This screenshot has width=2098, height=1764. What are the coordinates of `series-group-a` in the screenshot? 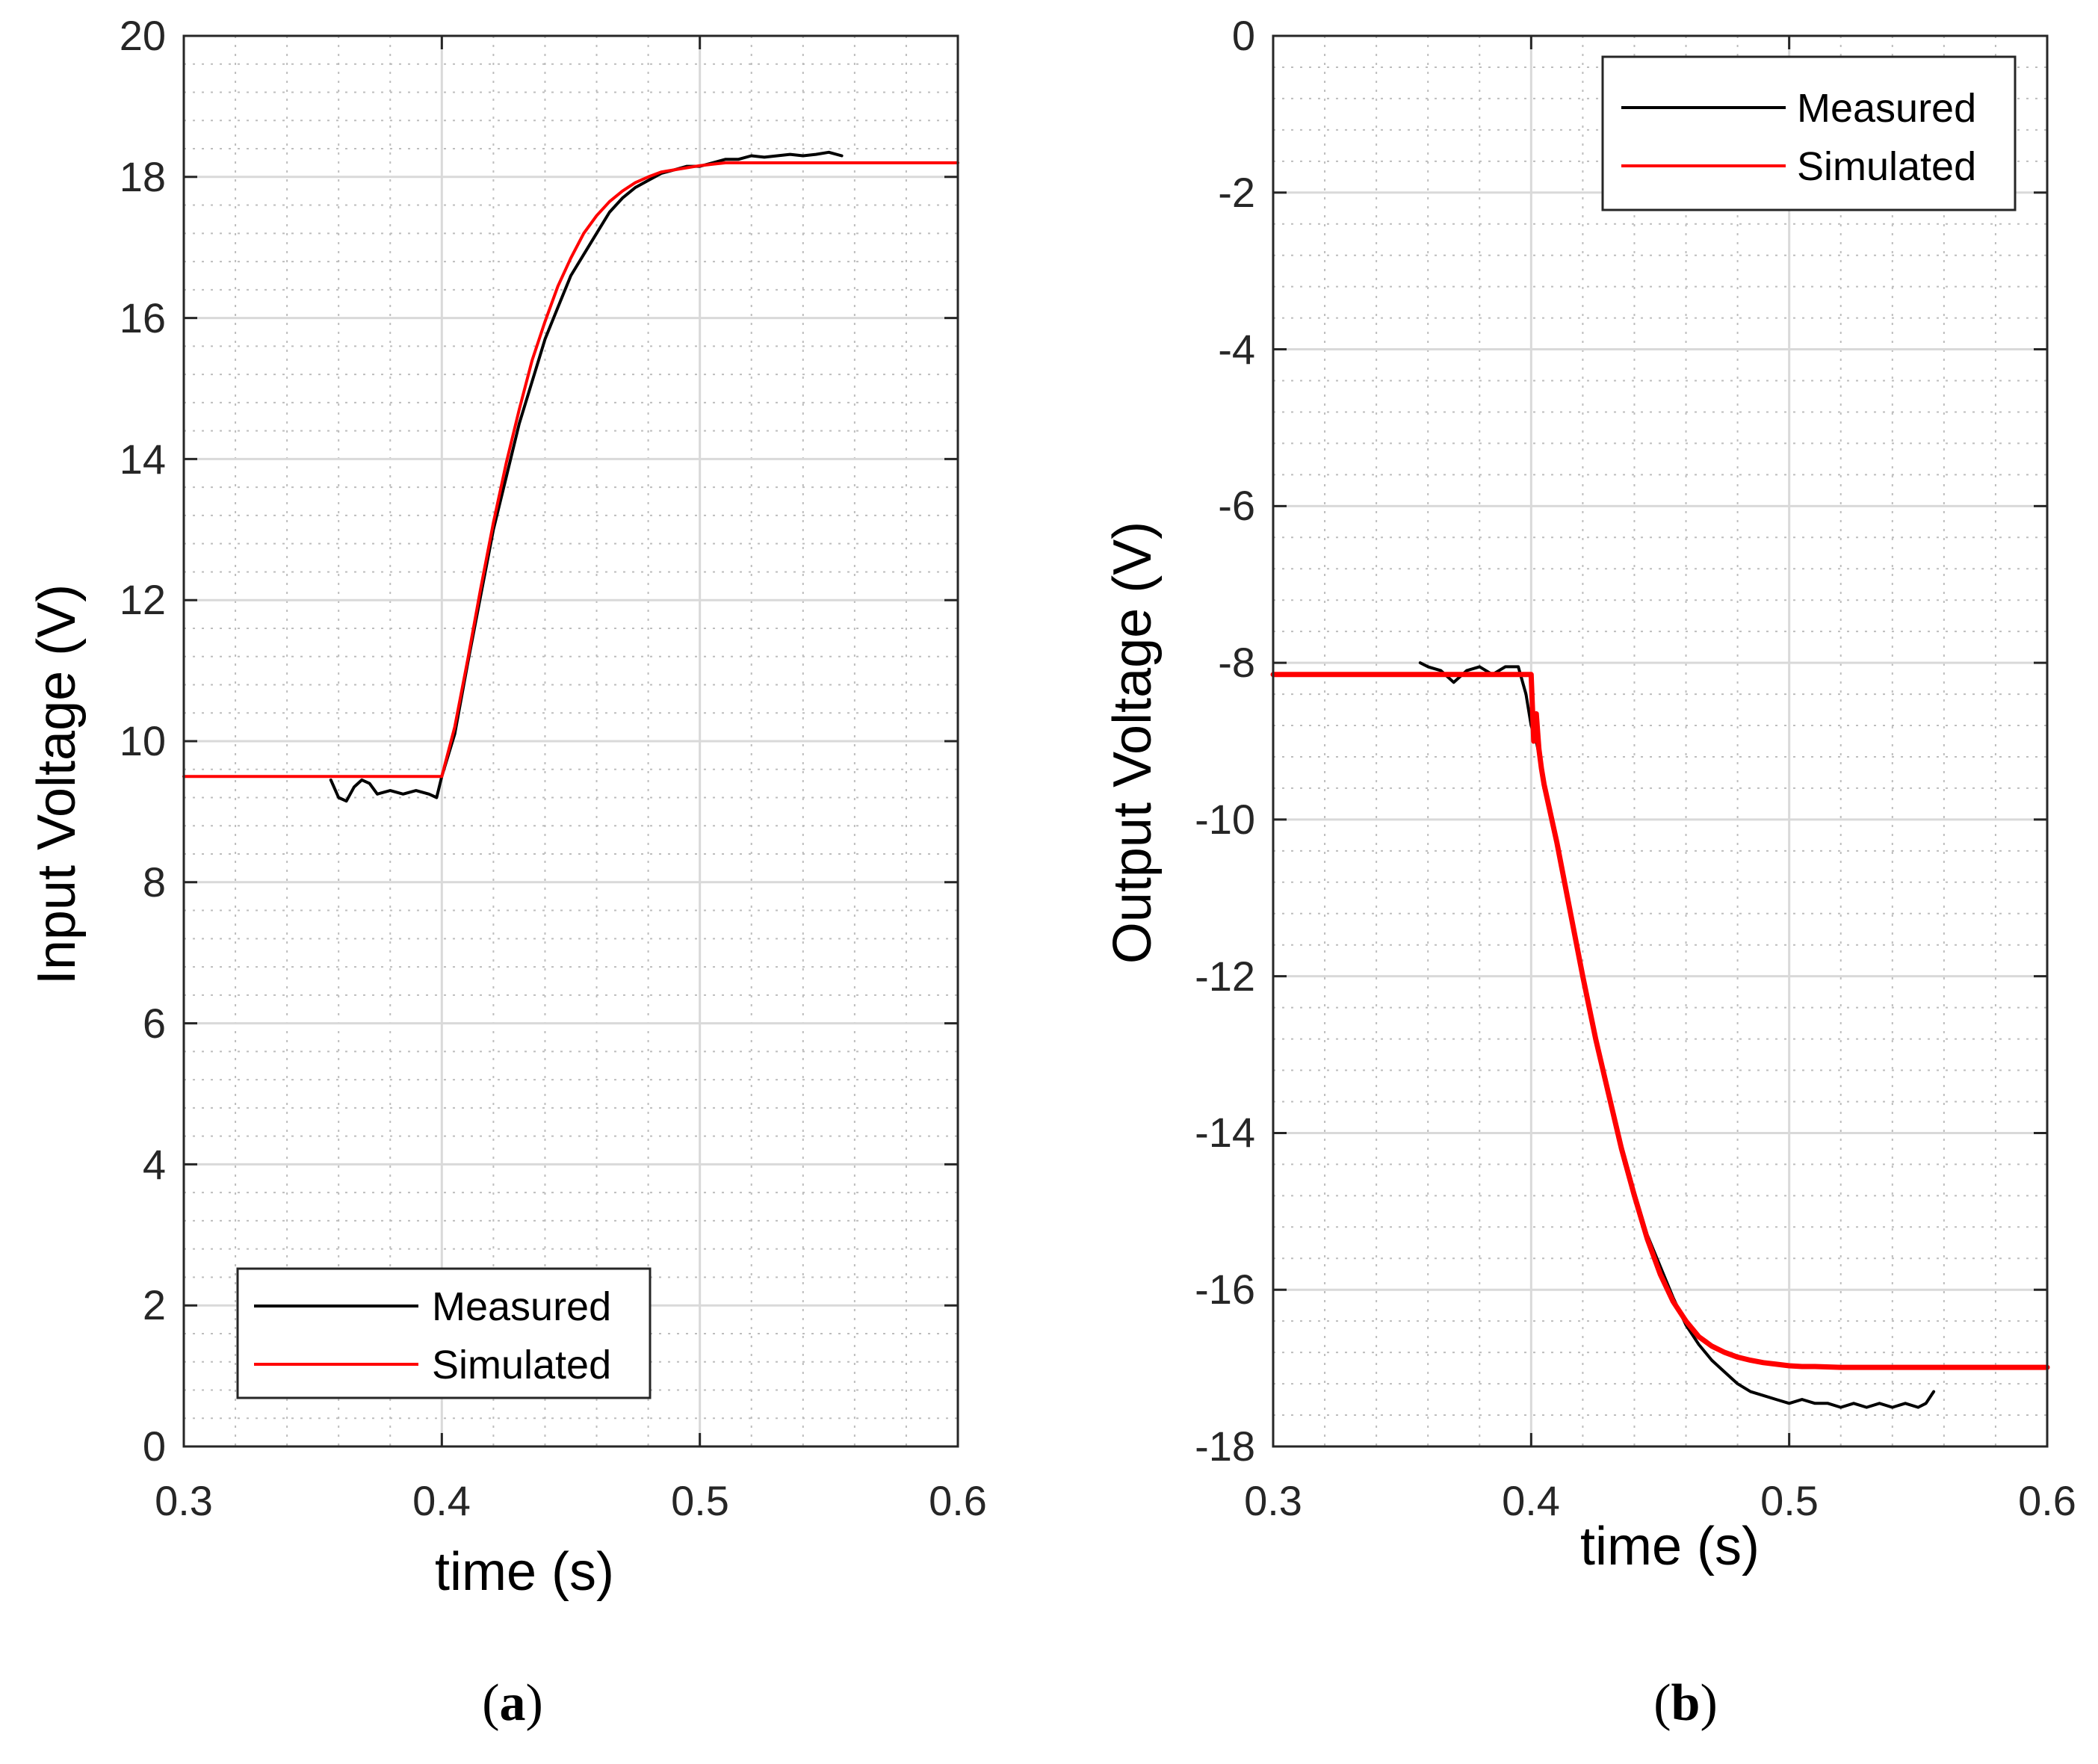 It's located at (571, 477).